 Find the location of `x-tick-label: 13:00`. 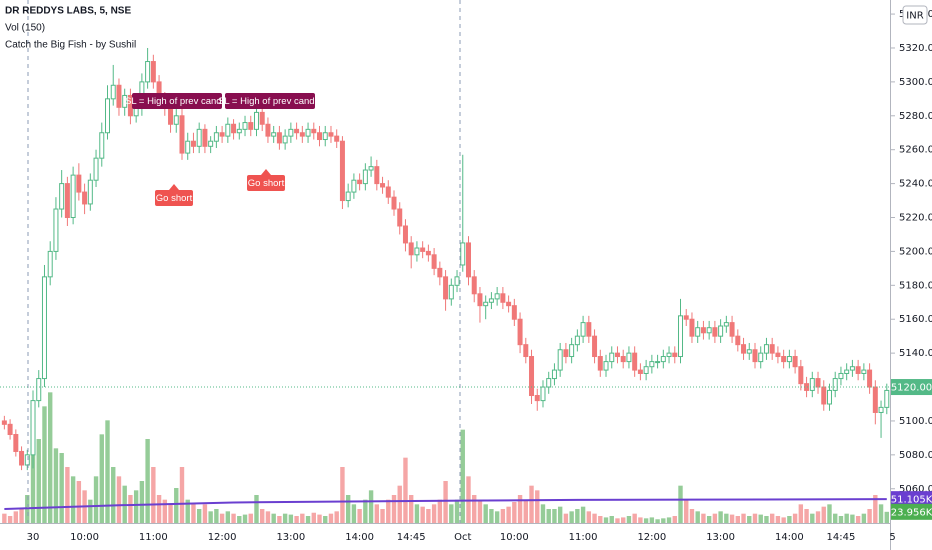

x-tick-label: 13:00 is located at coordinates (290, 537).